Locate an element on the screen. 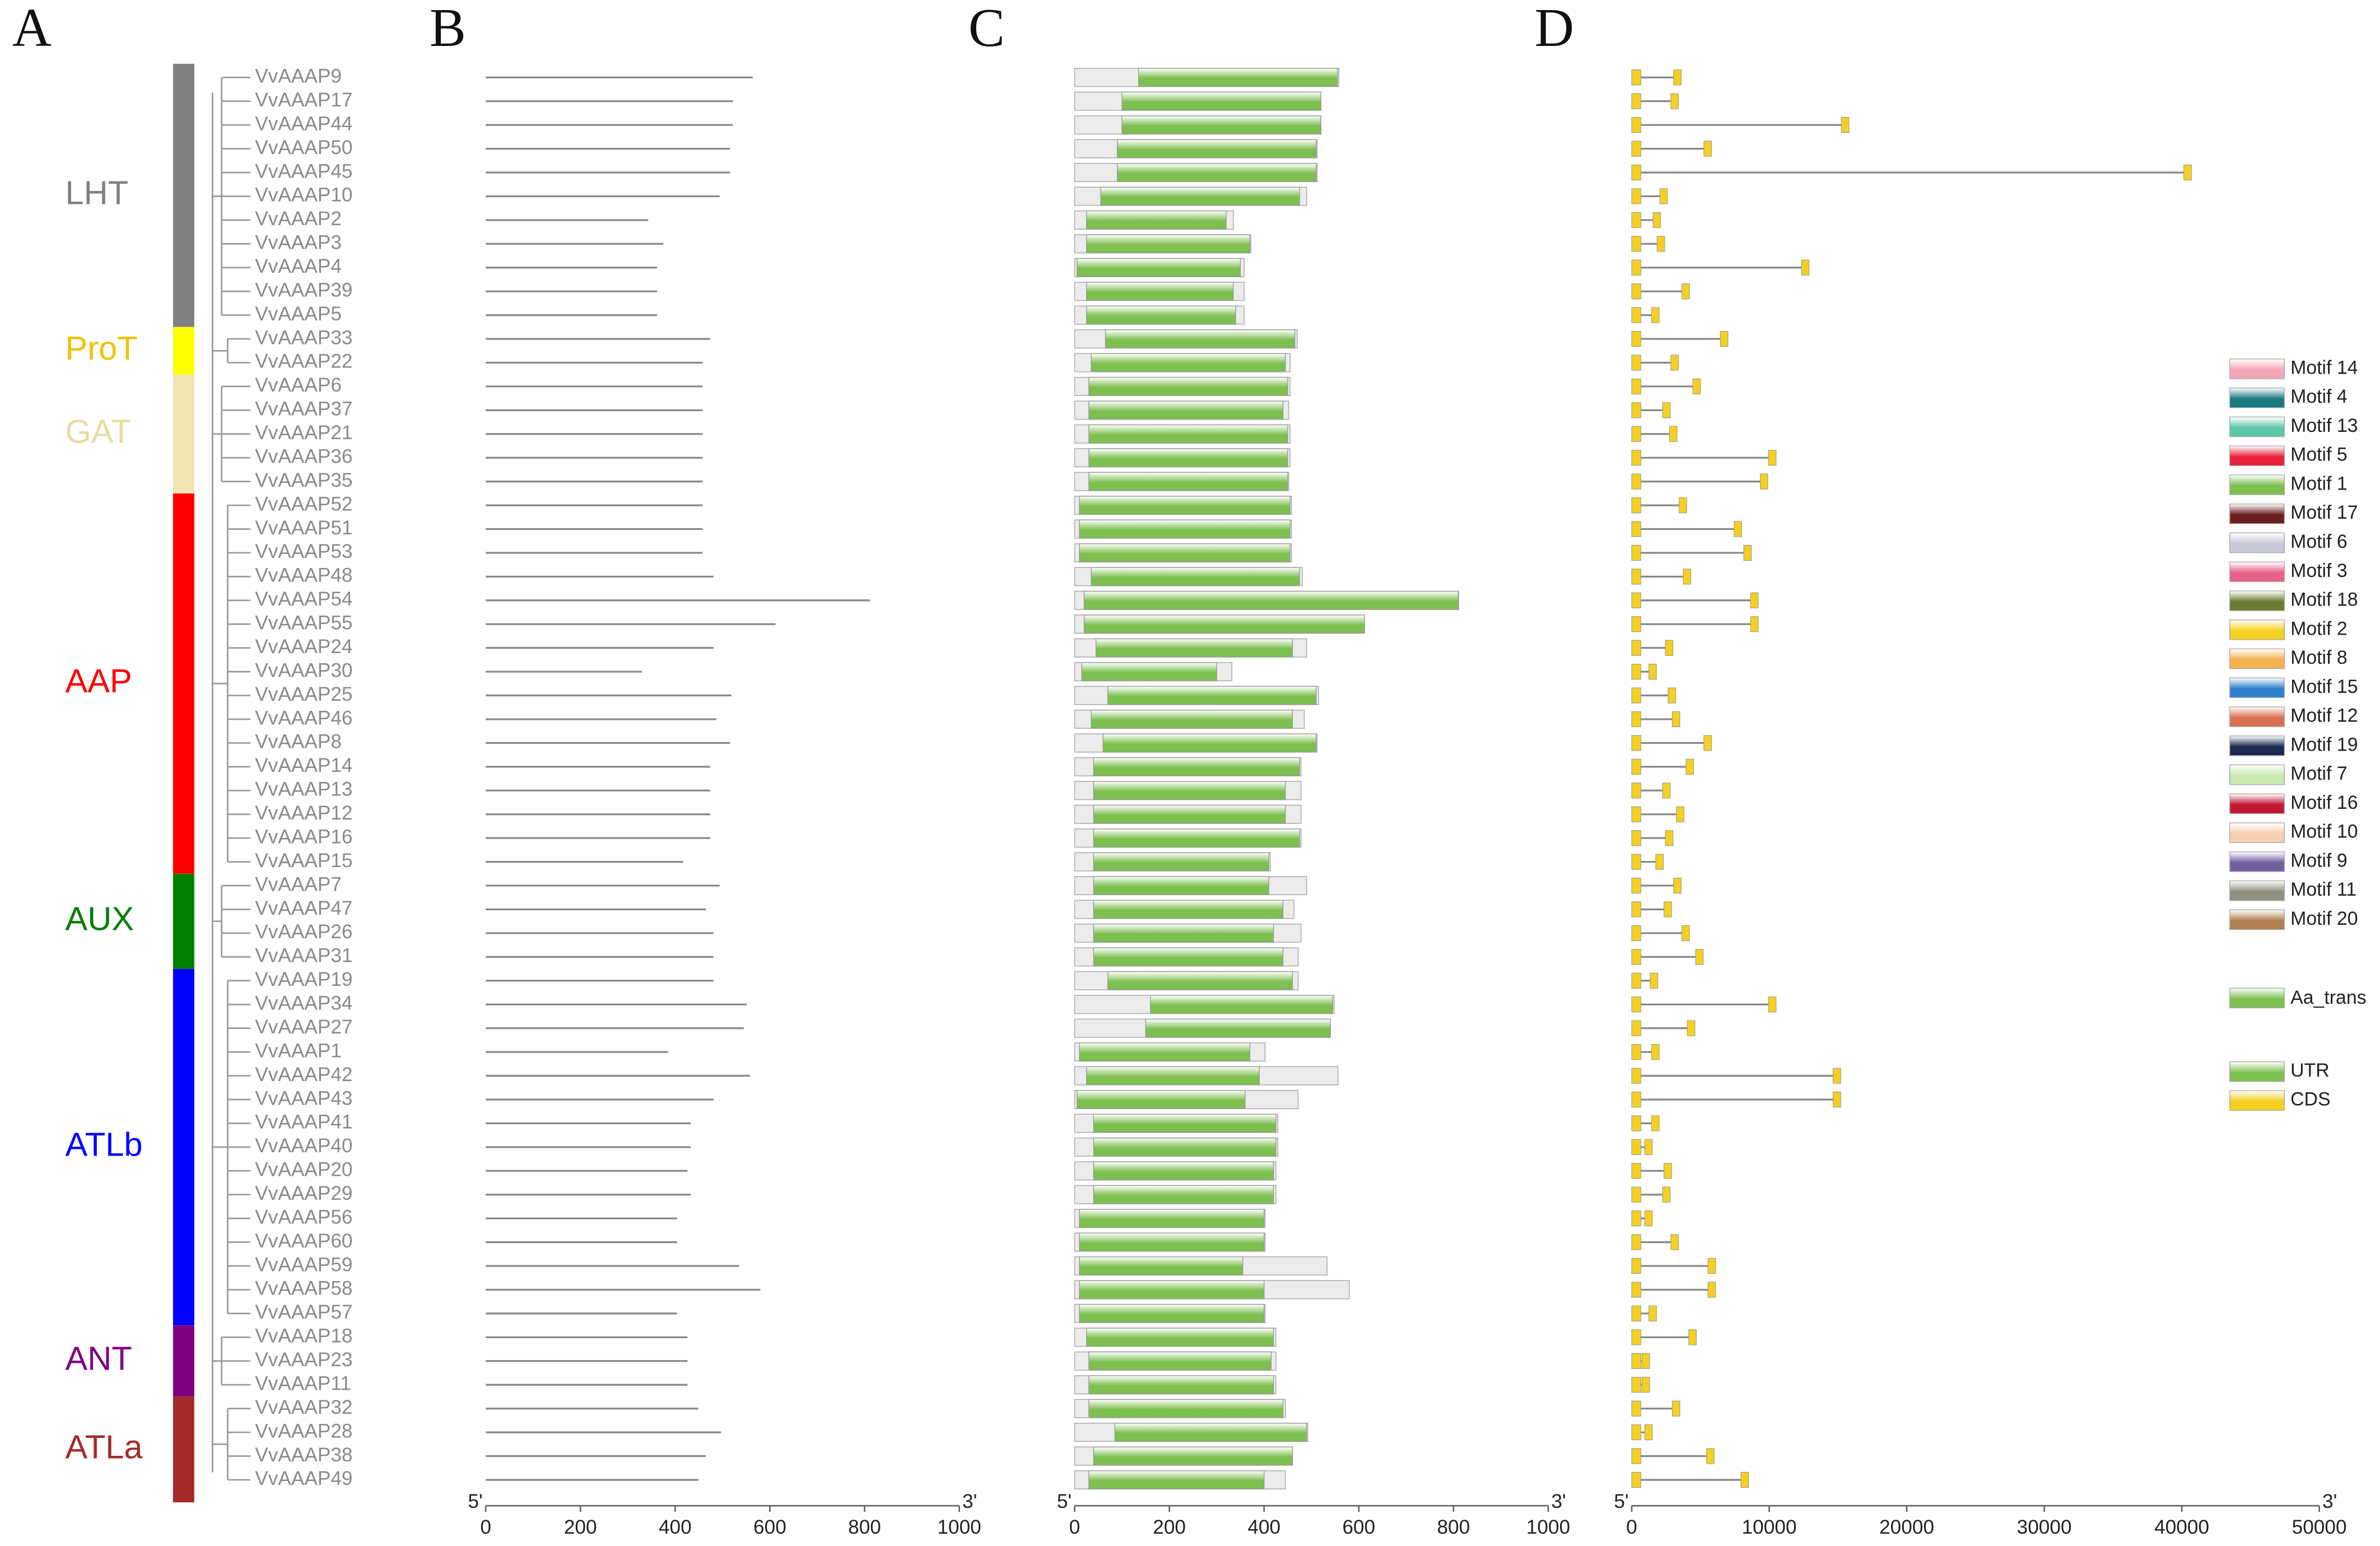  group-label: LHT is located at coordinates (97, 193).